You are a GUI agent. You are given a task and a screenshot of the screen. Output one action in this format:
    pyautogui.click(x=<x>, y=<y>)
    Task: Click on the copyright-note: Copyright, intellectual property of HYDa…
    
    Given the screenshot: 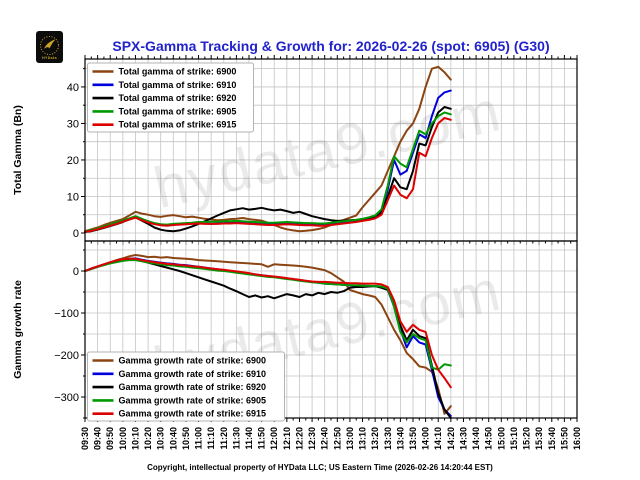 What is the action you would take?
    pyautogui.click(x=320, y=467)
    